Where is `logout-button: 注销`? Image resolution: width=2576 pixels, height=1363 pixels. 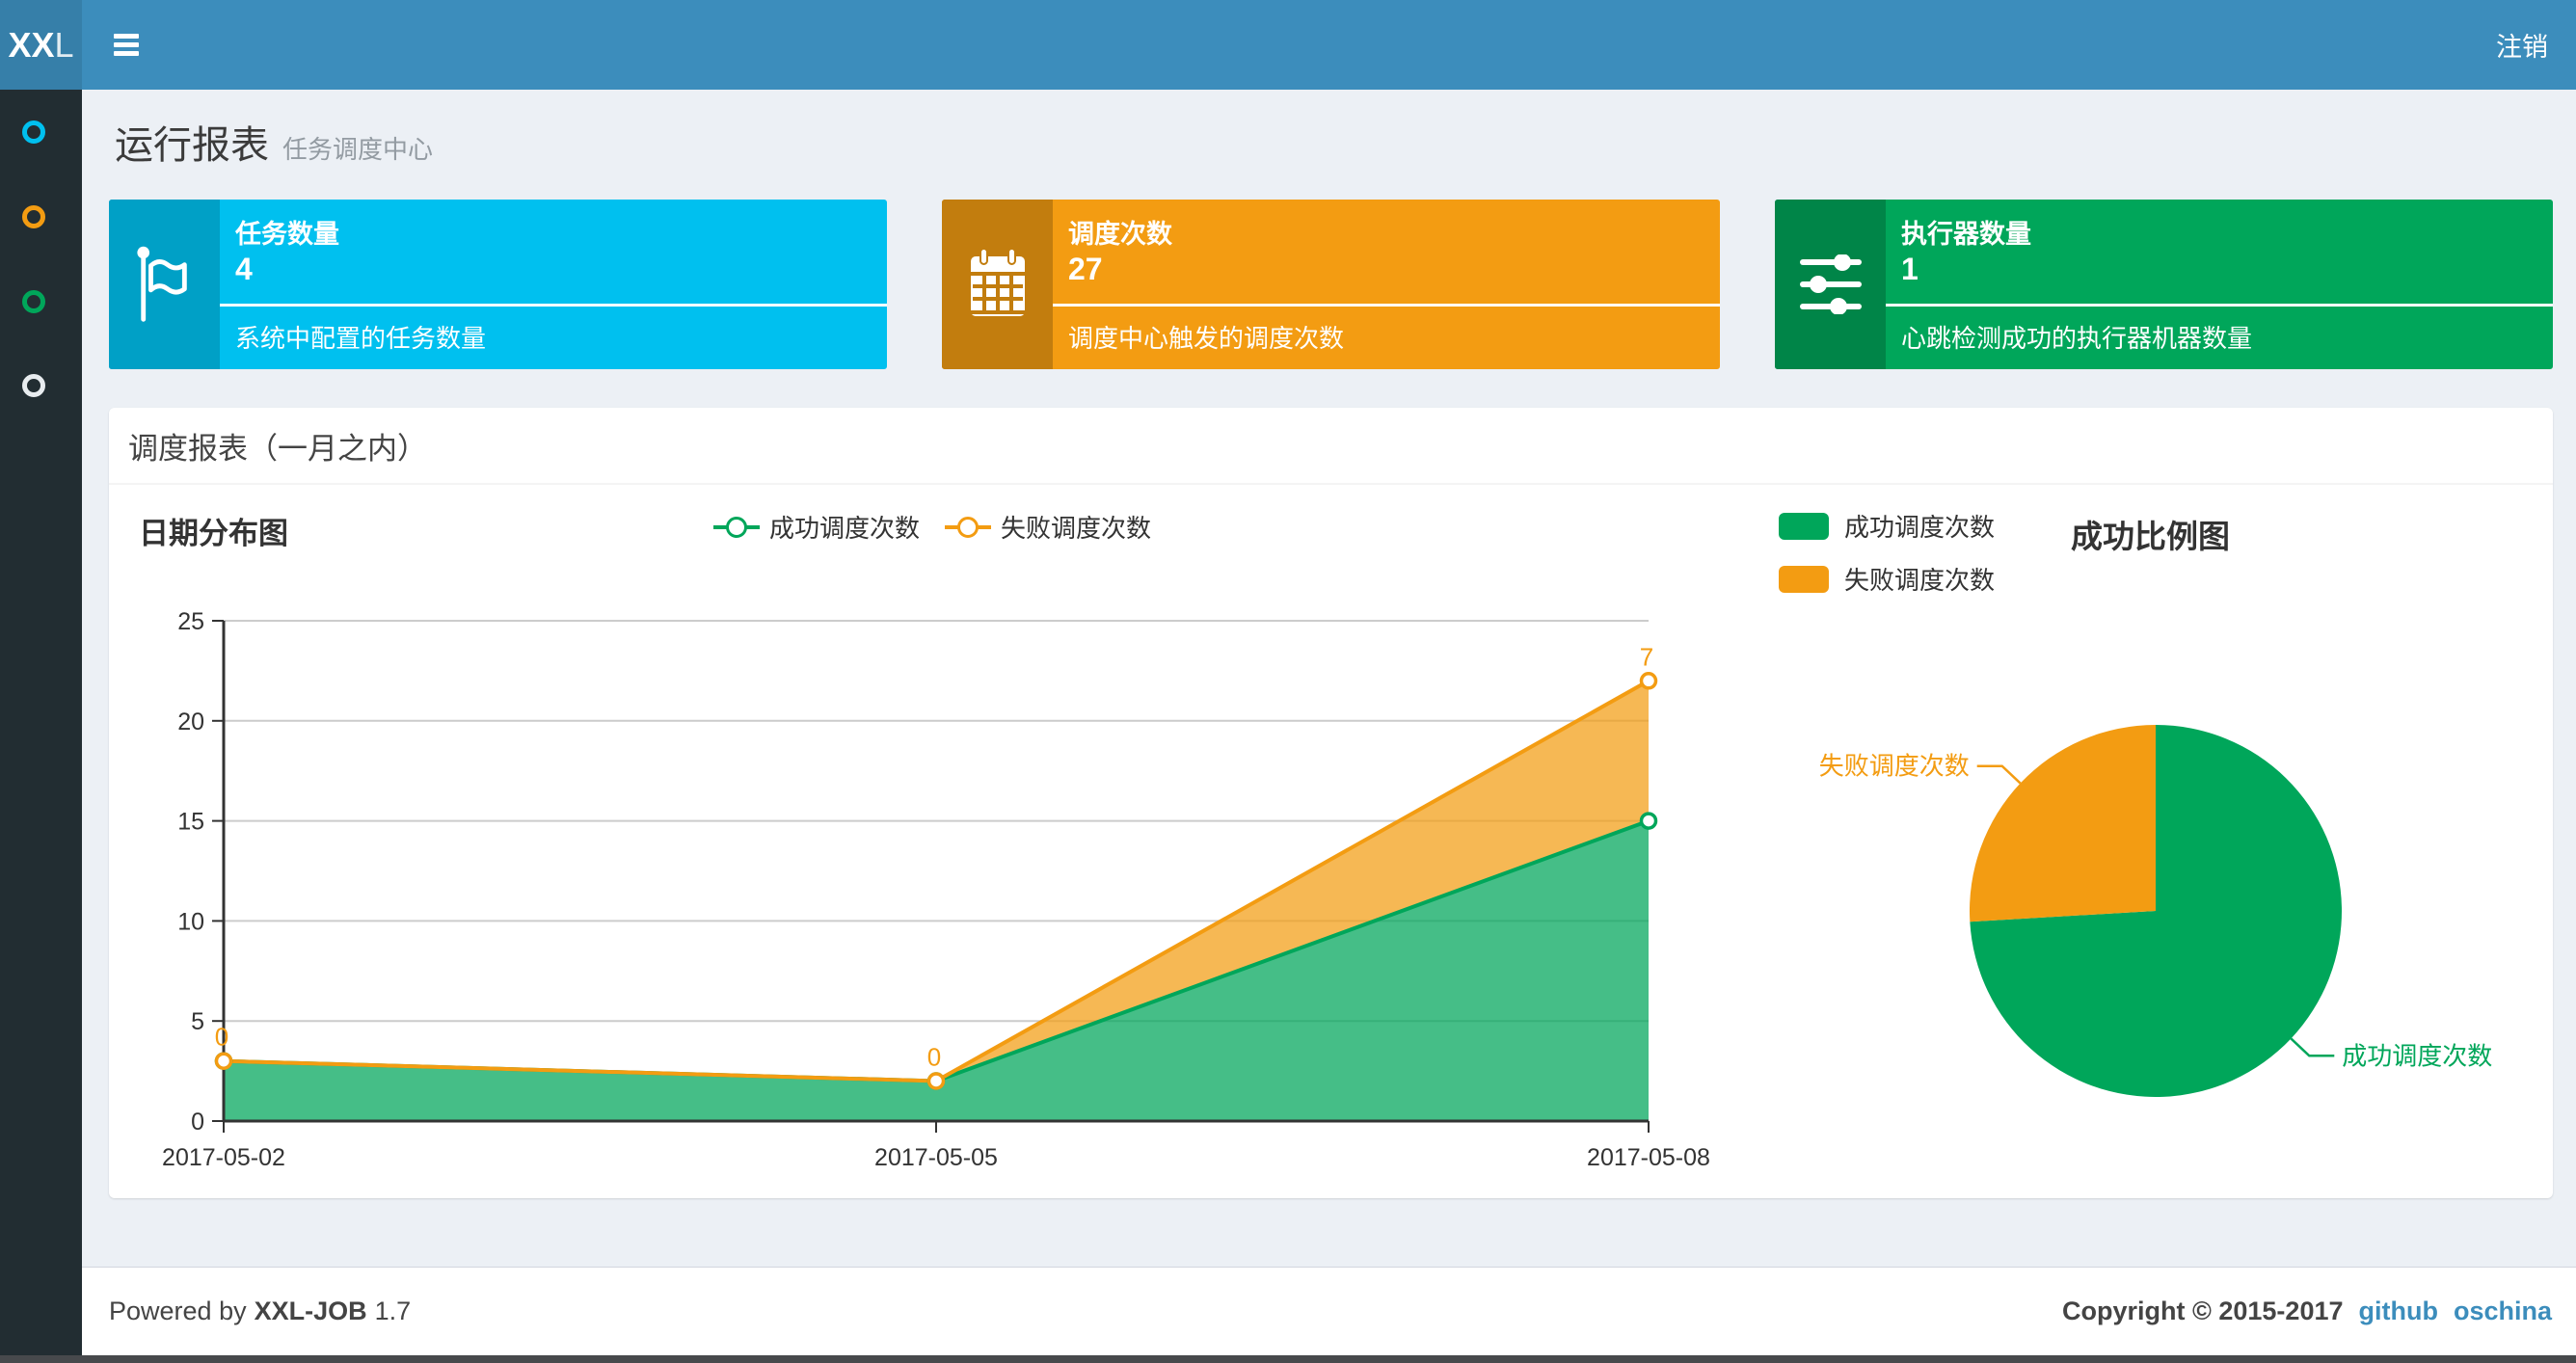
logout-button: 注销 is located at coordinates (2522, 47).